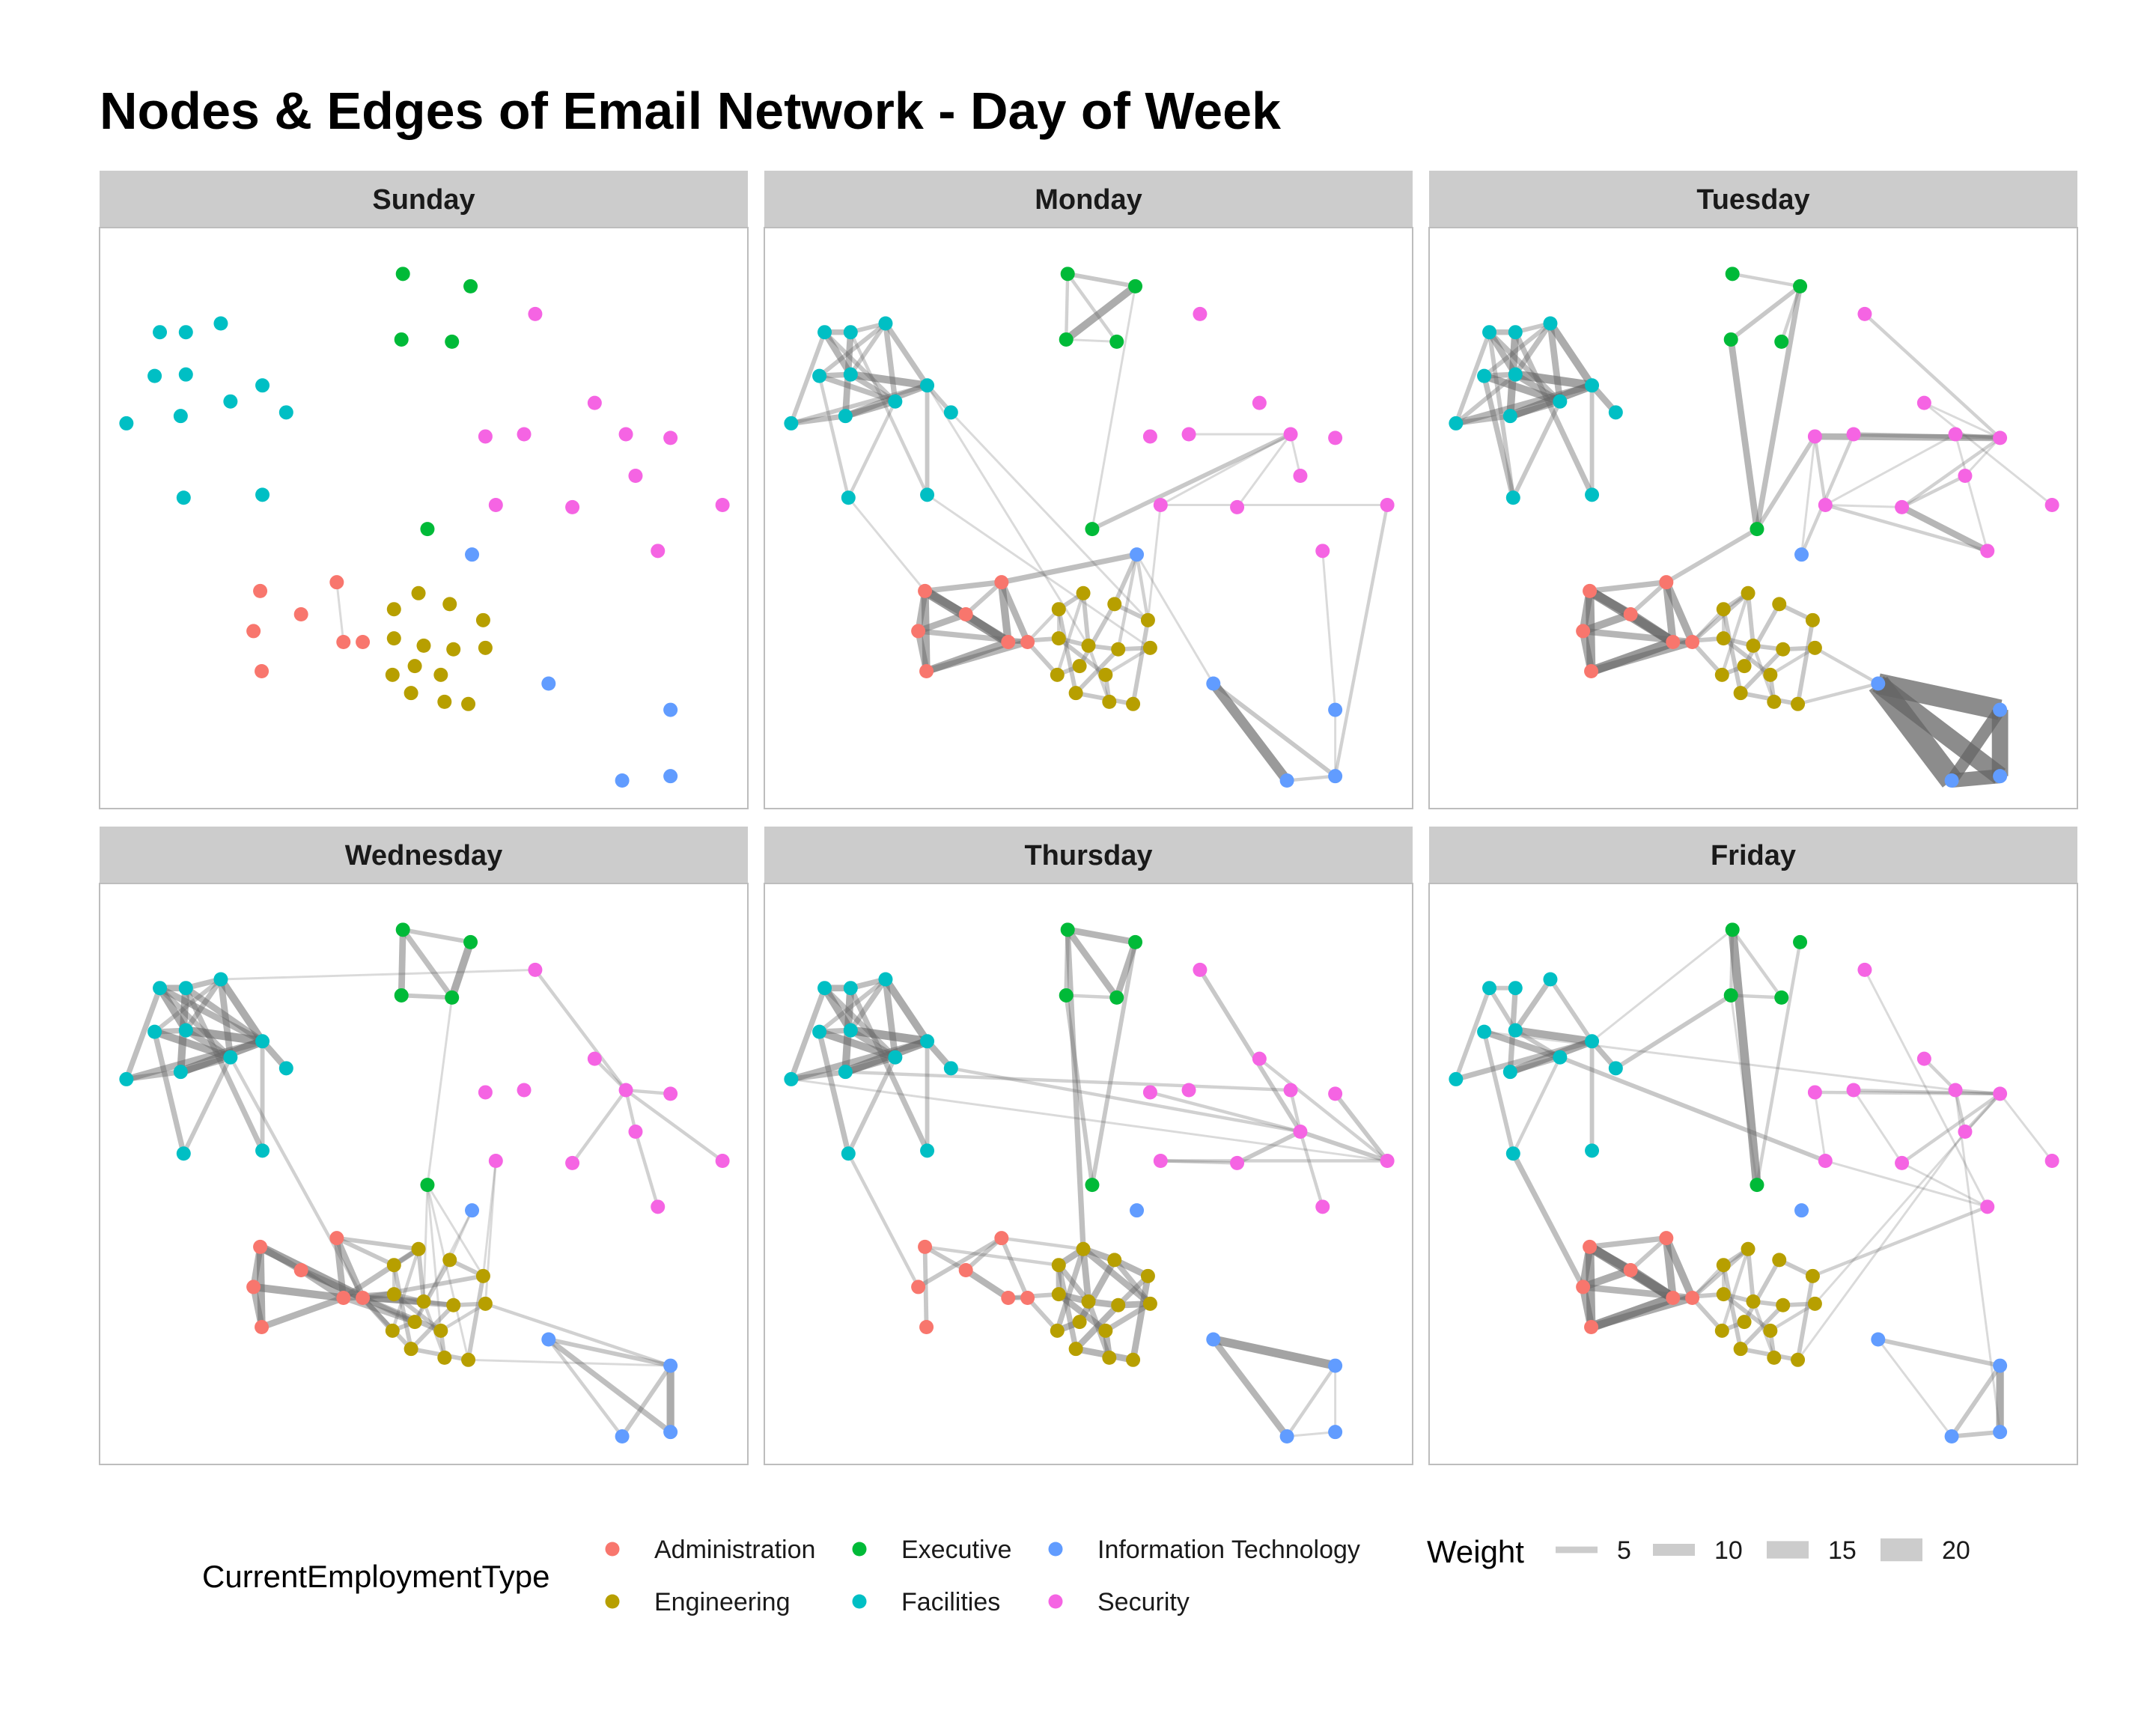 Image resolution: width=2156 pixels, height=1725 pixels. Describe the element at coordinates (343, 642) in the screenshot. I see `node-sunday-A5` at that location.